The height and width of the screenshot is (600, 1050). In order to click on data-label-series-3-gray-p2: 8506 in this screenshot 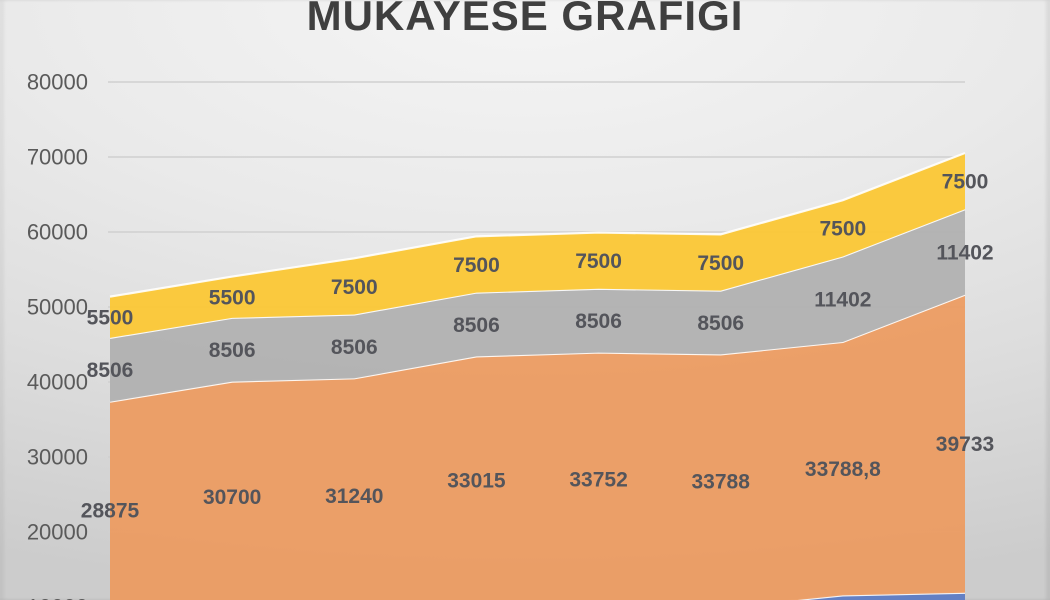, I will do `click(232, 350)`.